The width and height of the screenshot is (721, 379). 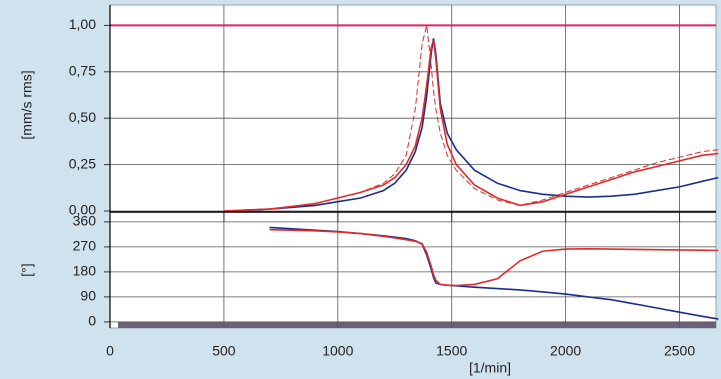 What do you see at coordinates (490, 368) in the screenshot?
I see `x-axis-label: [1/min]` at bounding box center [490, 368].